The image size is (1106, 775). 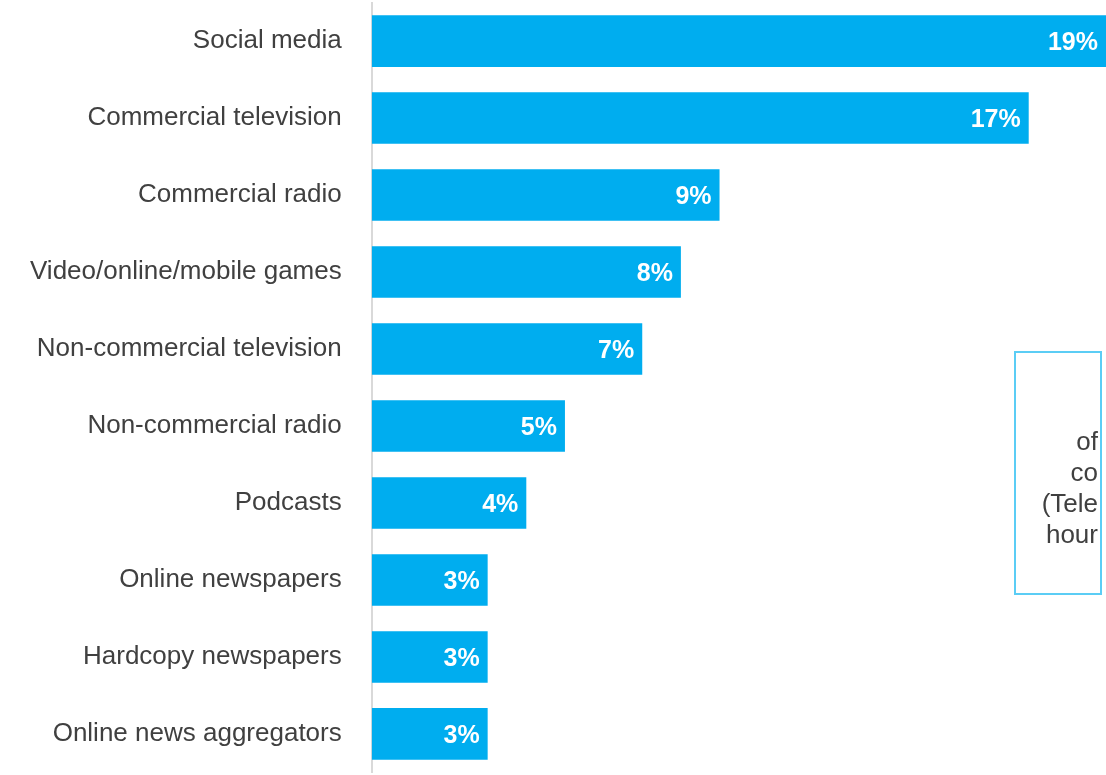 I want to click on y-tick-label: Social media, so click(x=267, y=39).